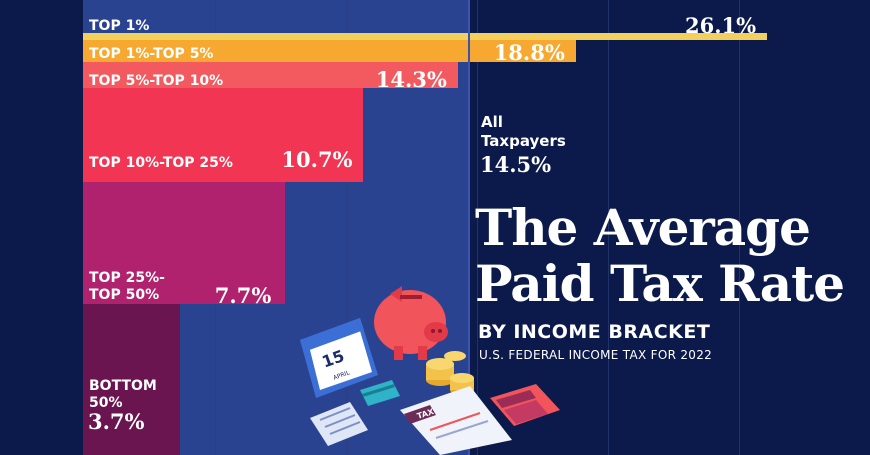 The width and height of the screenshot is (870, 455). I want to click on value-label: 7.7%, so click(243, 295).